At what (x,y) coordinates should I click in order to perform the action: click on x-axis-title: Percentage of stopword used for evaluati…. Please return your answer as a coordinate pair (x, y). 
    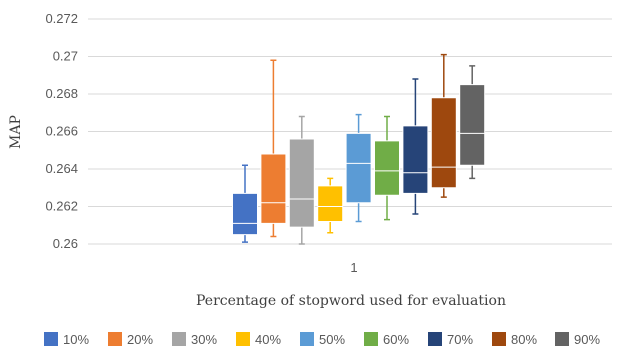
    Looking at the image, I should click on (351, 301).